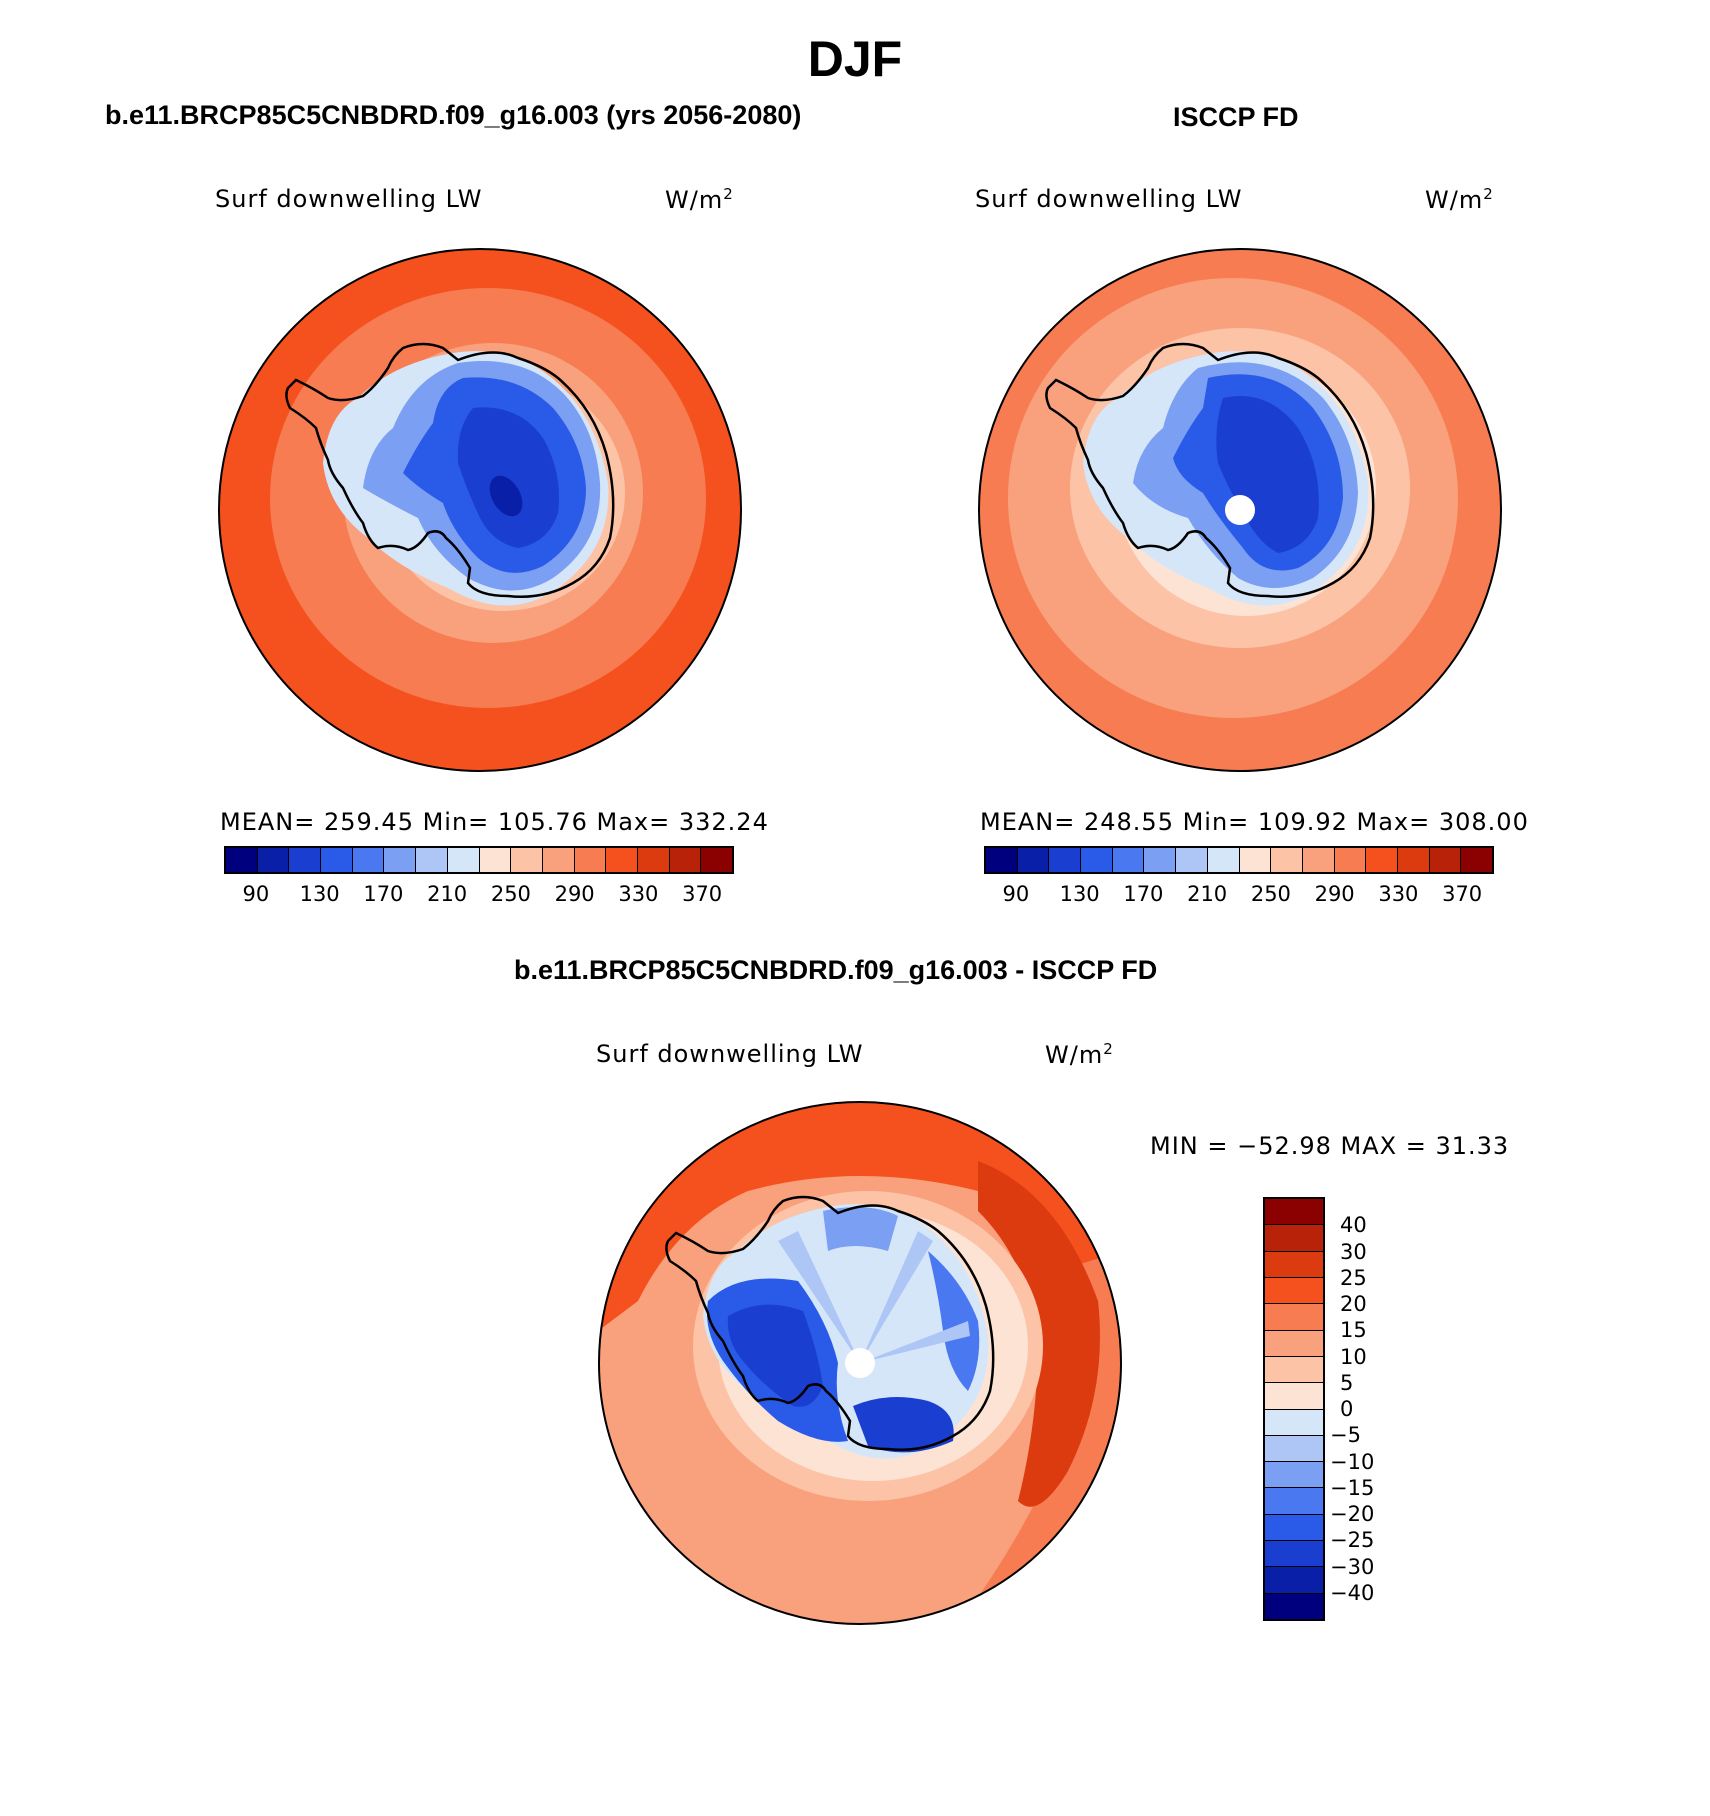  I want to click on diff-colorbar-tick-label: 25, so click(1353, 1277).